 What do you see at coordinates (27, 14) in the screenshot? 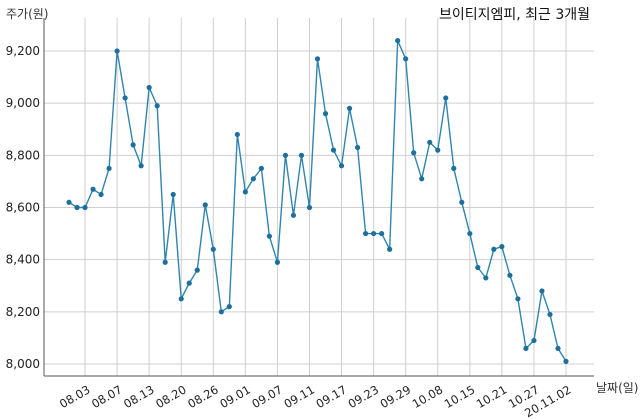
I see `y-axis-label: 주가(원)` at bounding box center [27, 14].